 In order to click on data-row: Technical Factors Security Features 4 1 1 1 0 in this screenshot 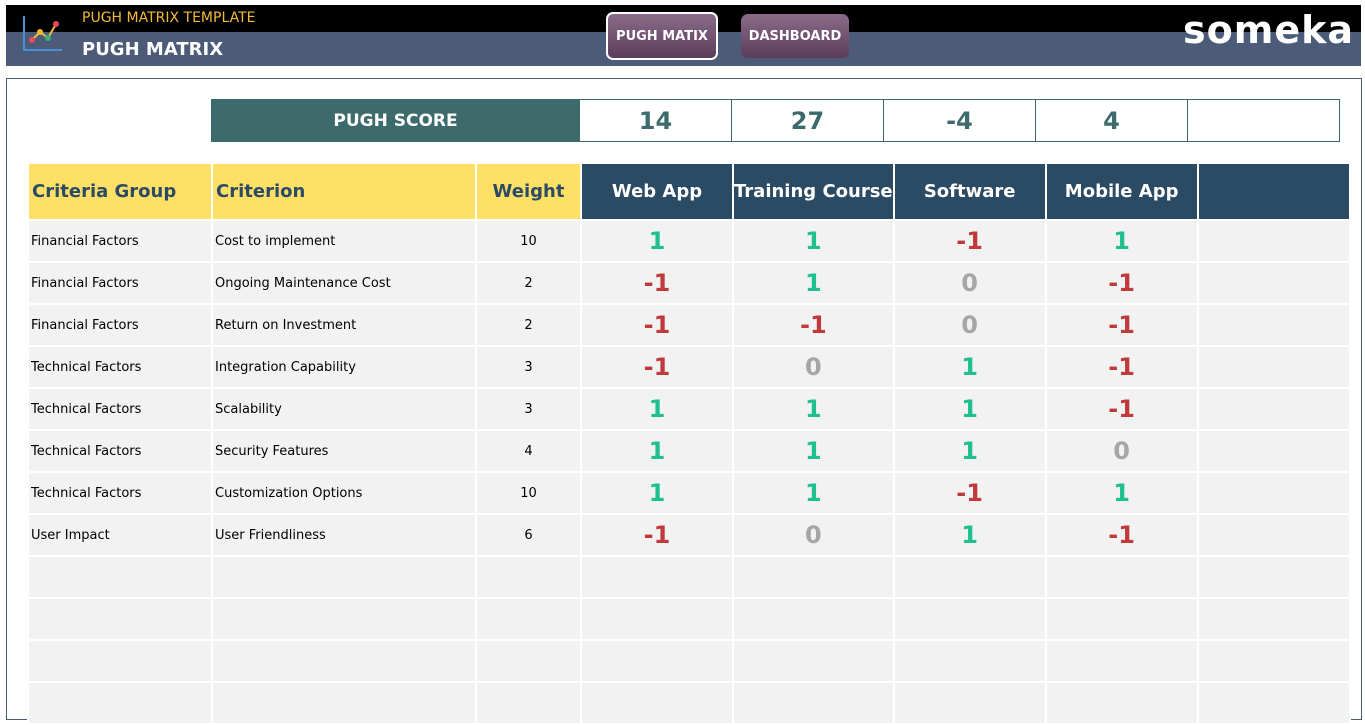, I will do `click(689, 451)`.